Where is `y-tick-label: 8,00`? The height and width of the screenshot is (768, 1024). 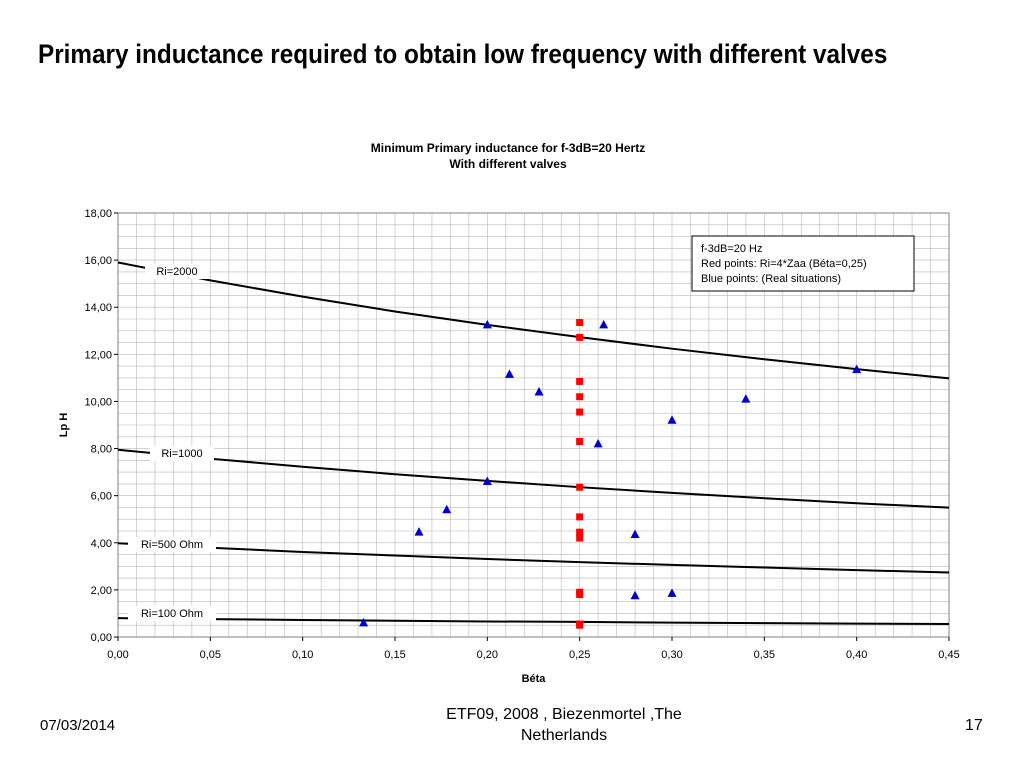
y-tick-label: 8,00 is located at coordinates (101, 450).